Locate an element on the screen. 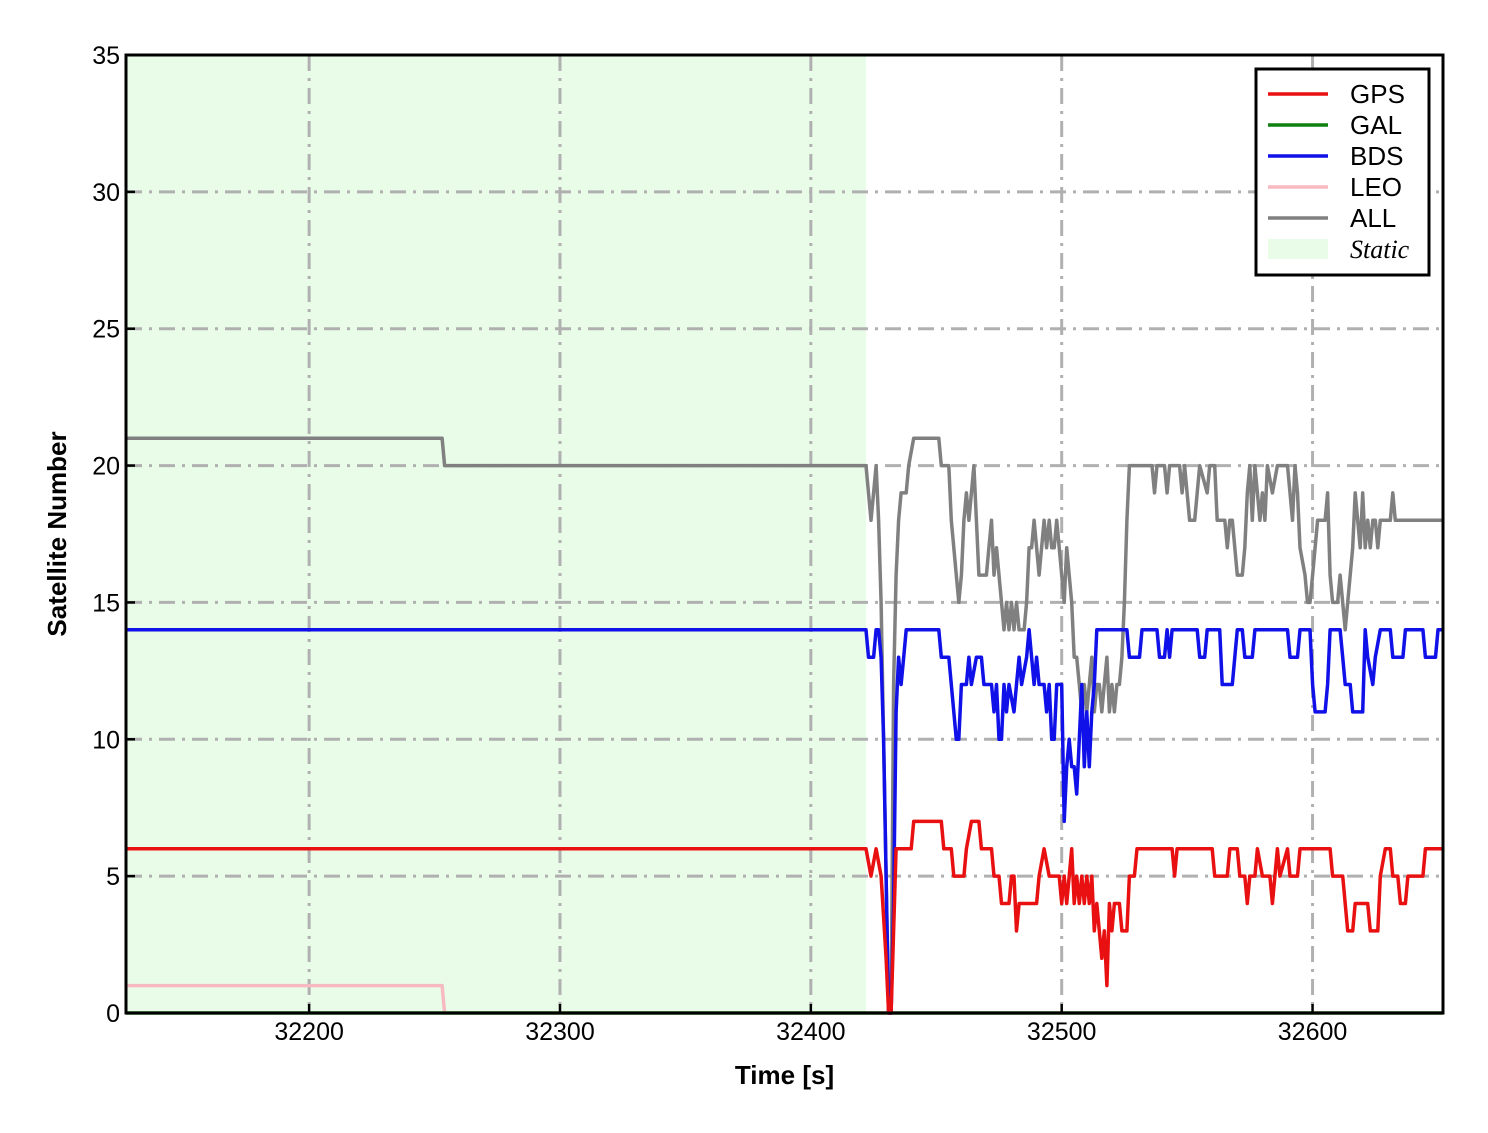 The width and height of the screenshot is (1488, 1133). y-axis-title: Satellite Number is located at coordinates (57, 533).